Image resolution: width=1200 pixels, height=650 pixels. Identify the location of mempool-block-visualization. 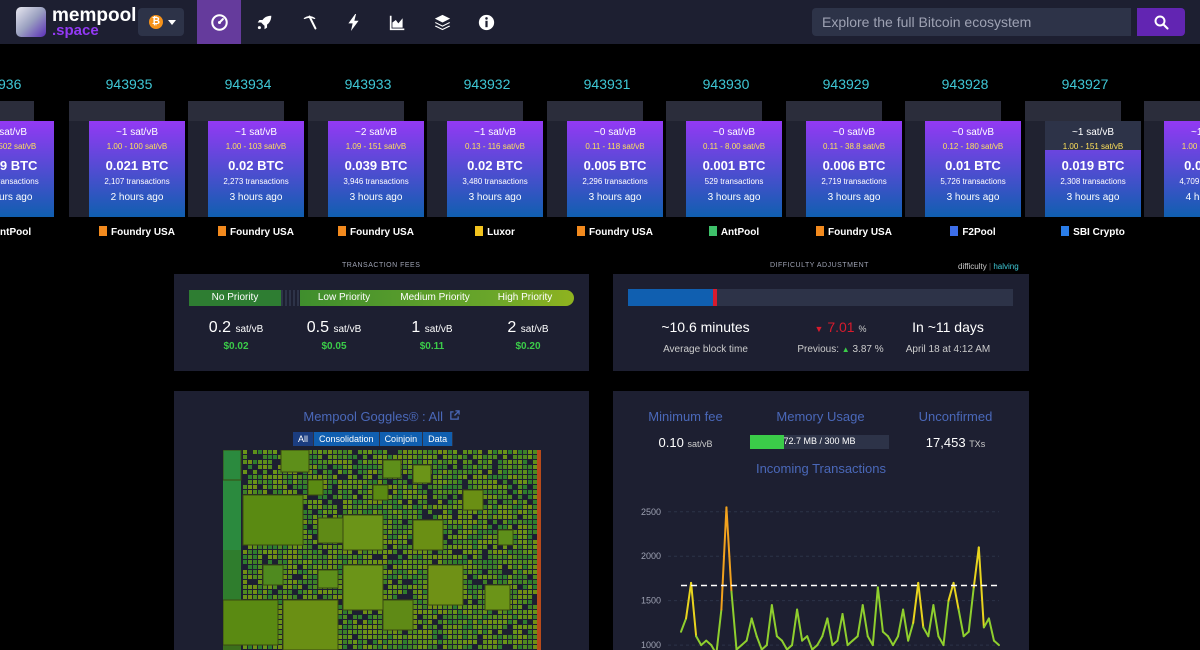
(382, 550).